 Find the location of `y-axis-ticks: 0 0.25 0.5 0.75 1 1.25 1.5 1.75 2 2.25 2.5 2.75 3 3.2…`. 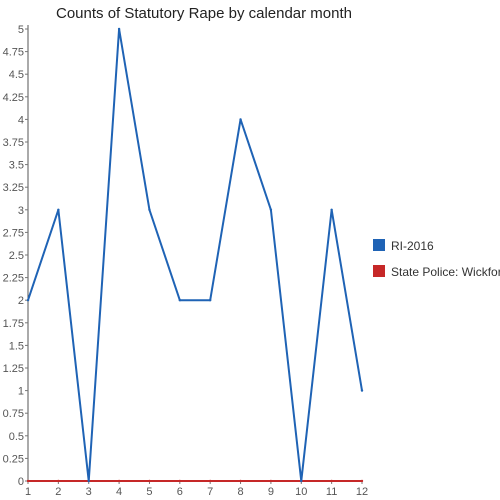

y-axis-ticks: 0 0.25 0.5 0.75 1 1.25 1.5 1.75 2 2.25 2.5 2.75 3 3.2… is located at coordinates (15, 256).